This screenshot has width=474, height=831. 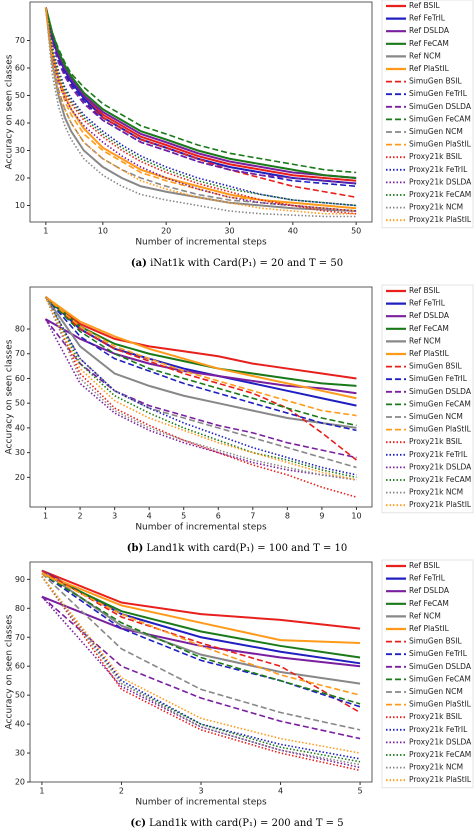 I want to click on legend-label: SimuGen BSIL, so click(x=435, y=366).